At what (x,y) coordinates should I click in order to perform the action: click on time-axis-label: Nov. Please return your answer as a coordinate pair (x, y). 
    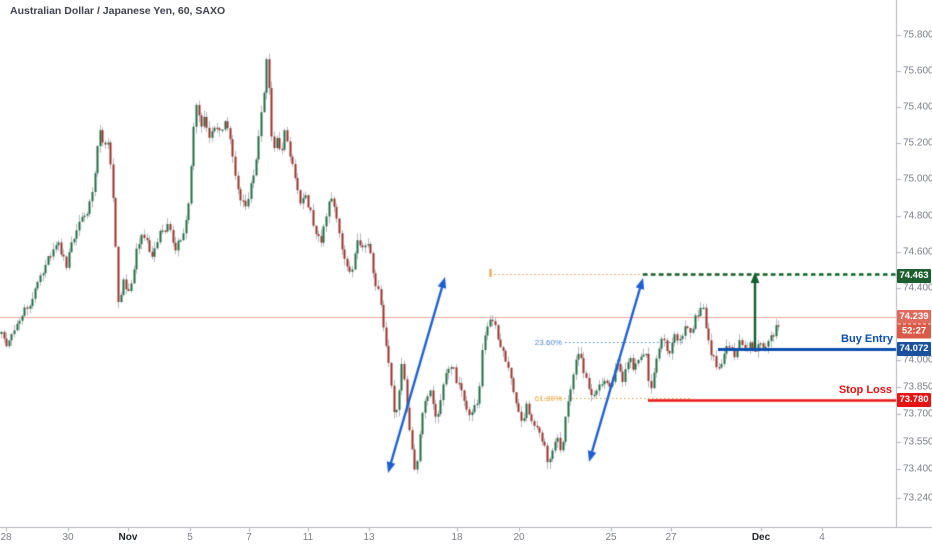
    Looking at the image, I should click on (128, 537).